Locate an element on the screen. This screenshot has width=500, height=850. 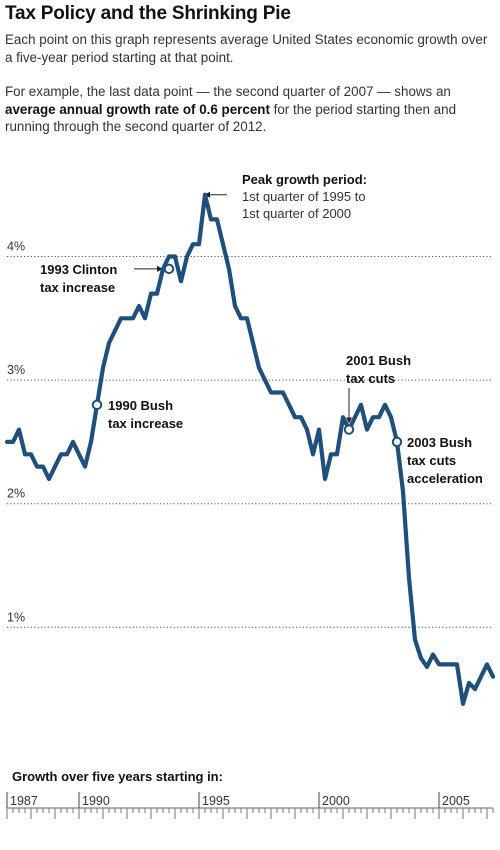
bush-2003-label-line: acceleration is located at coordinates (445, 478).